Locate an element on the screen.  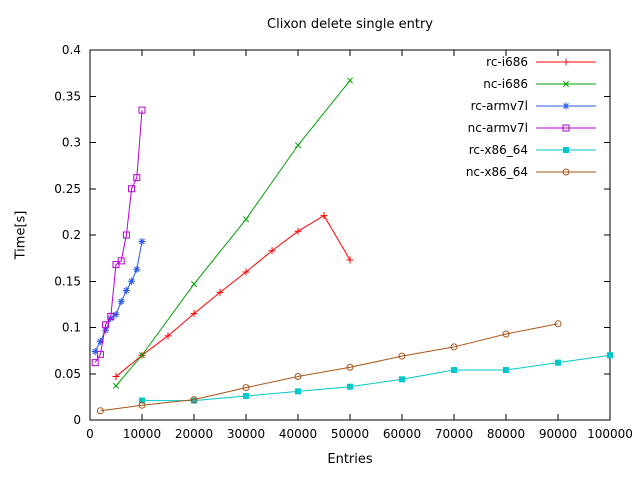
x-tick-label: 0 is located at coordinates (90, 434).